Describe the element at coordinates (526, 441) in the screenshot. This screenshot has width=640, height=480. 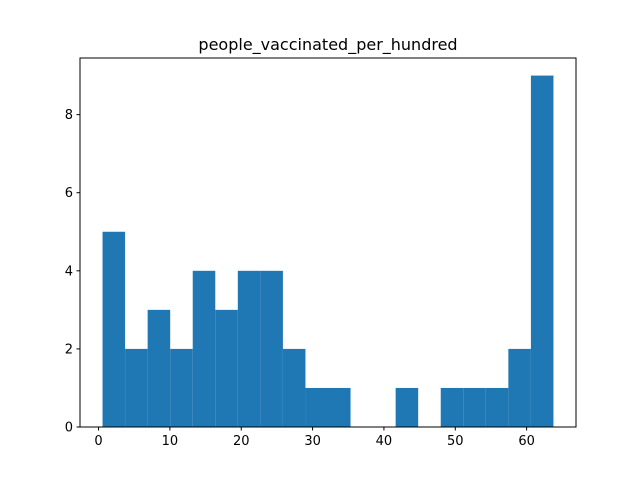
I see `x-tick-label: 60` at that location.